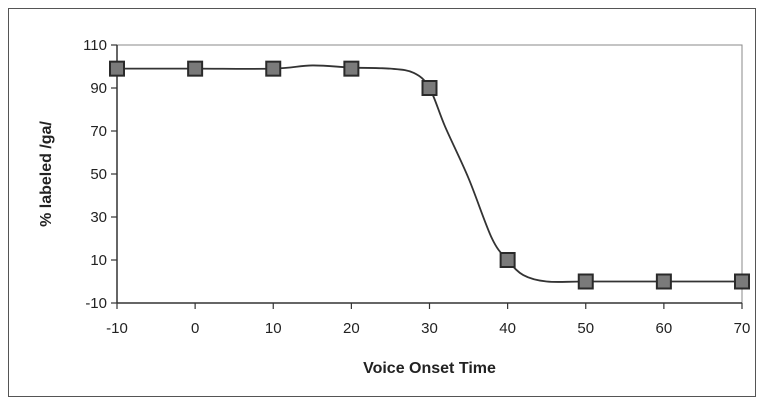  Describe the element at coordinates (117, 328) in the screenshot. I see `x-tick-label: -10` at that location.